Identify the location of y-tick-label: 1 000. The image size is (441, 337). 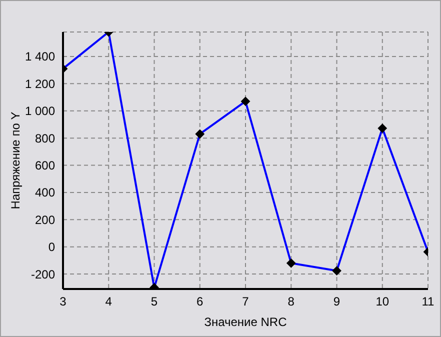
(40, 111).